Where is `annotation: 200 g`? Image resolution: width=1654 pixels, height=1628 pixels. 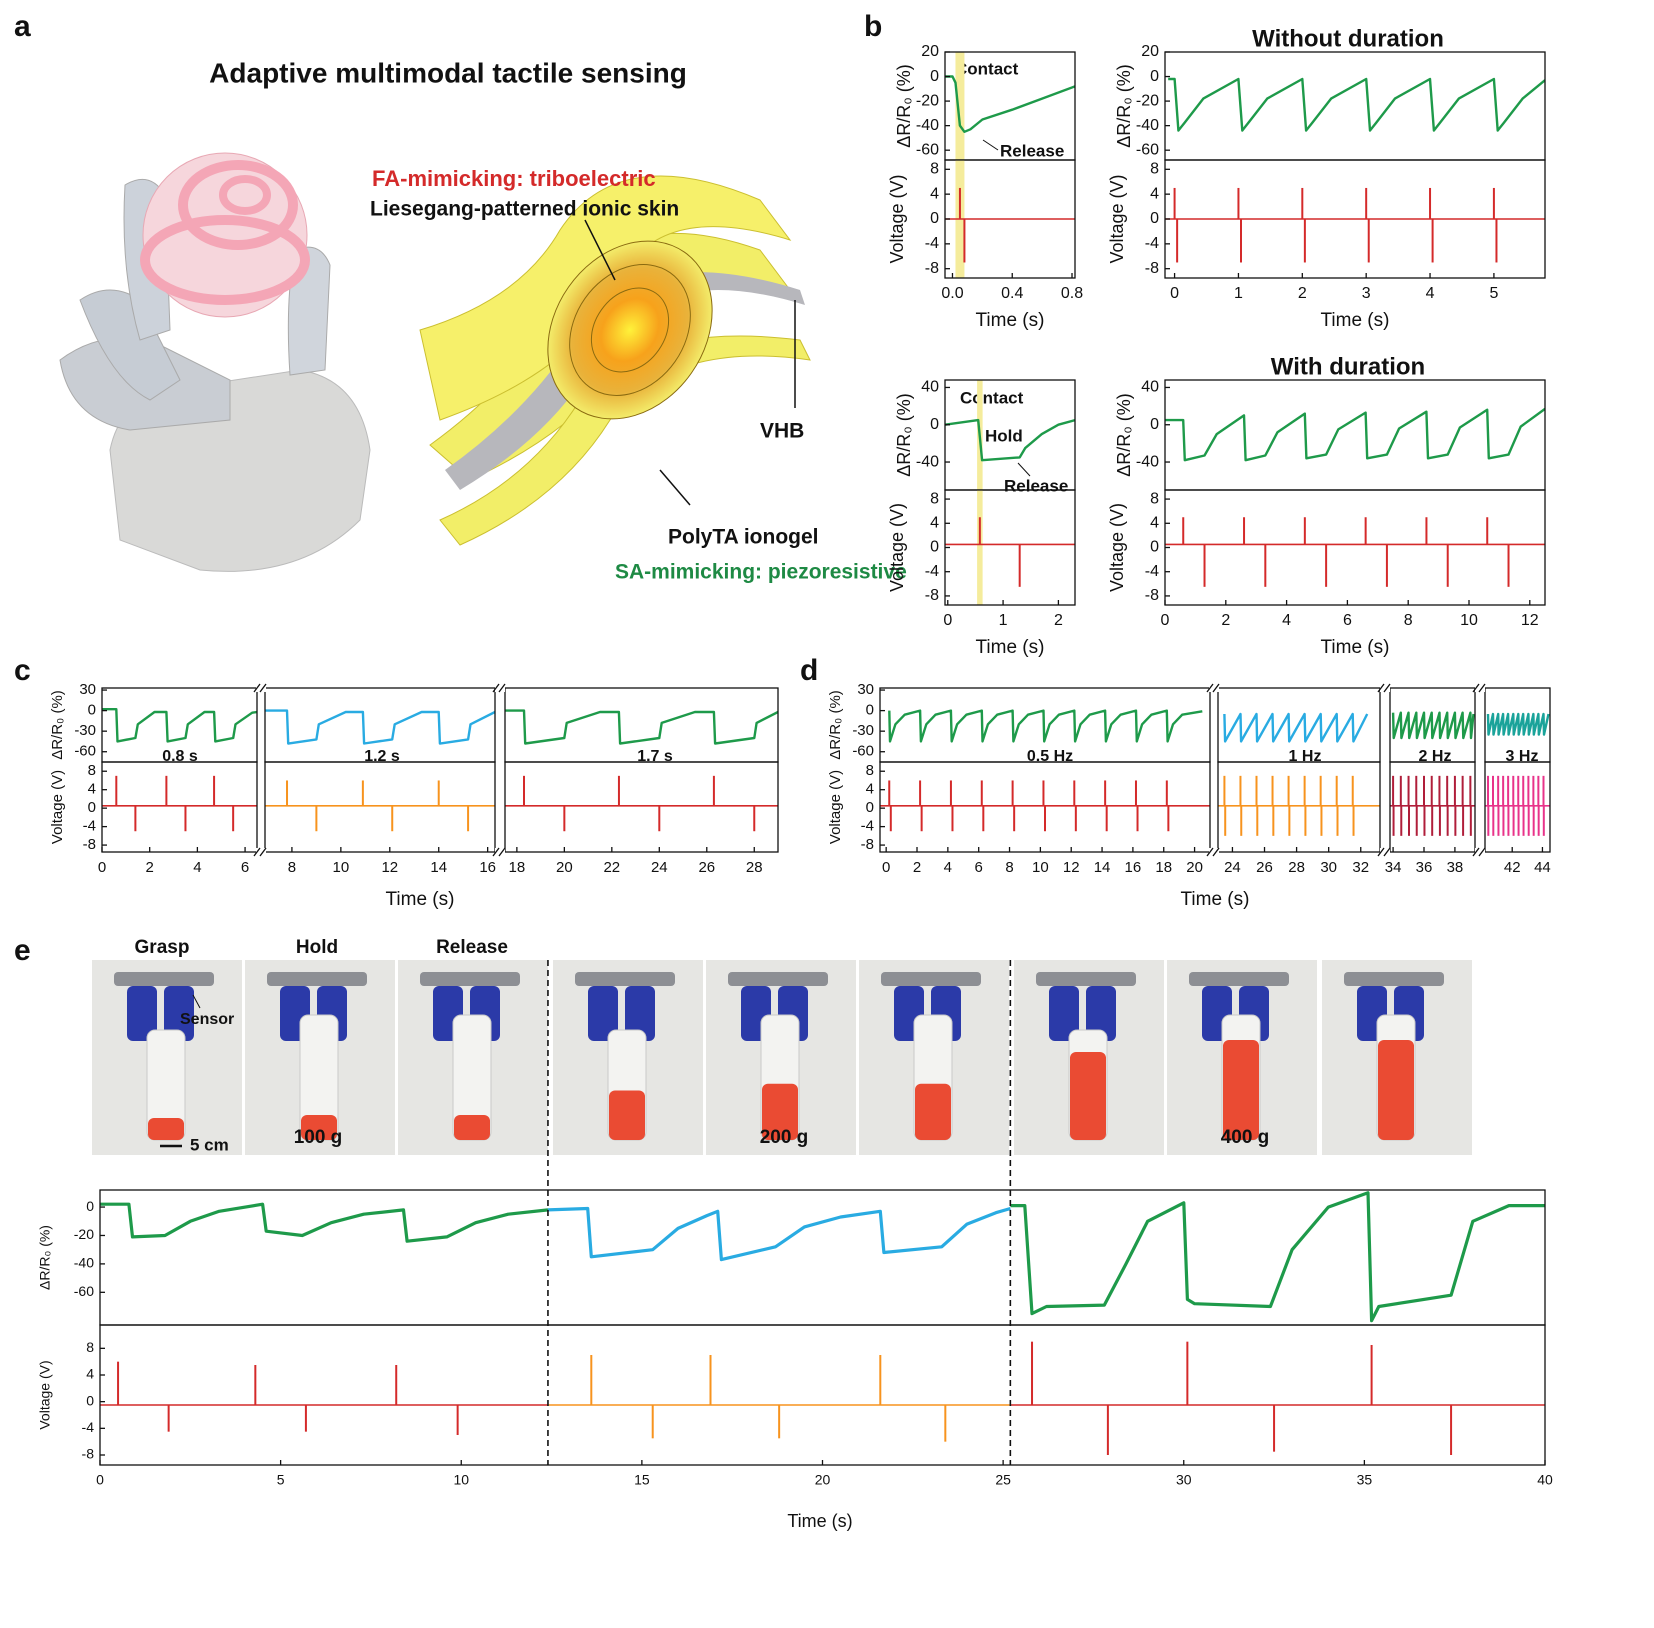 annotation: 200 g is located at coordinates (784, 1137).